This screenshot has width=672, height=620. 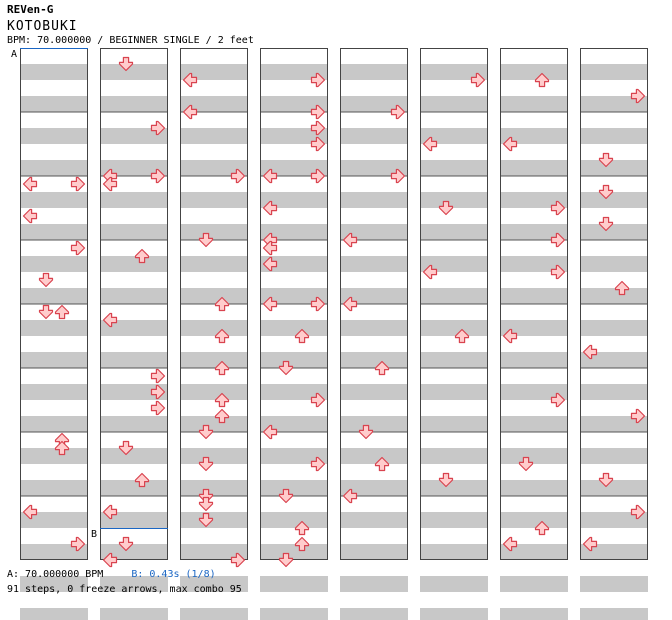 I want to click on footer-markers: A: 70.000000 BPM B: 0.43s (1/8), so click(x=111, y=574).